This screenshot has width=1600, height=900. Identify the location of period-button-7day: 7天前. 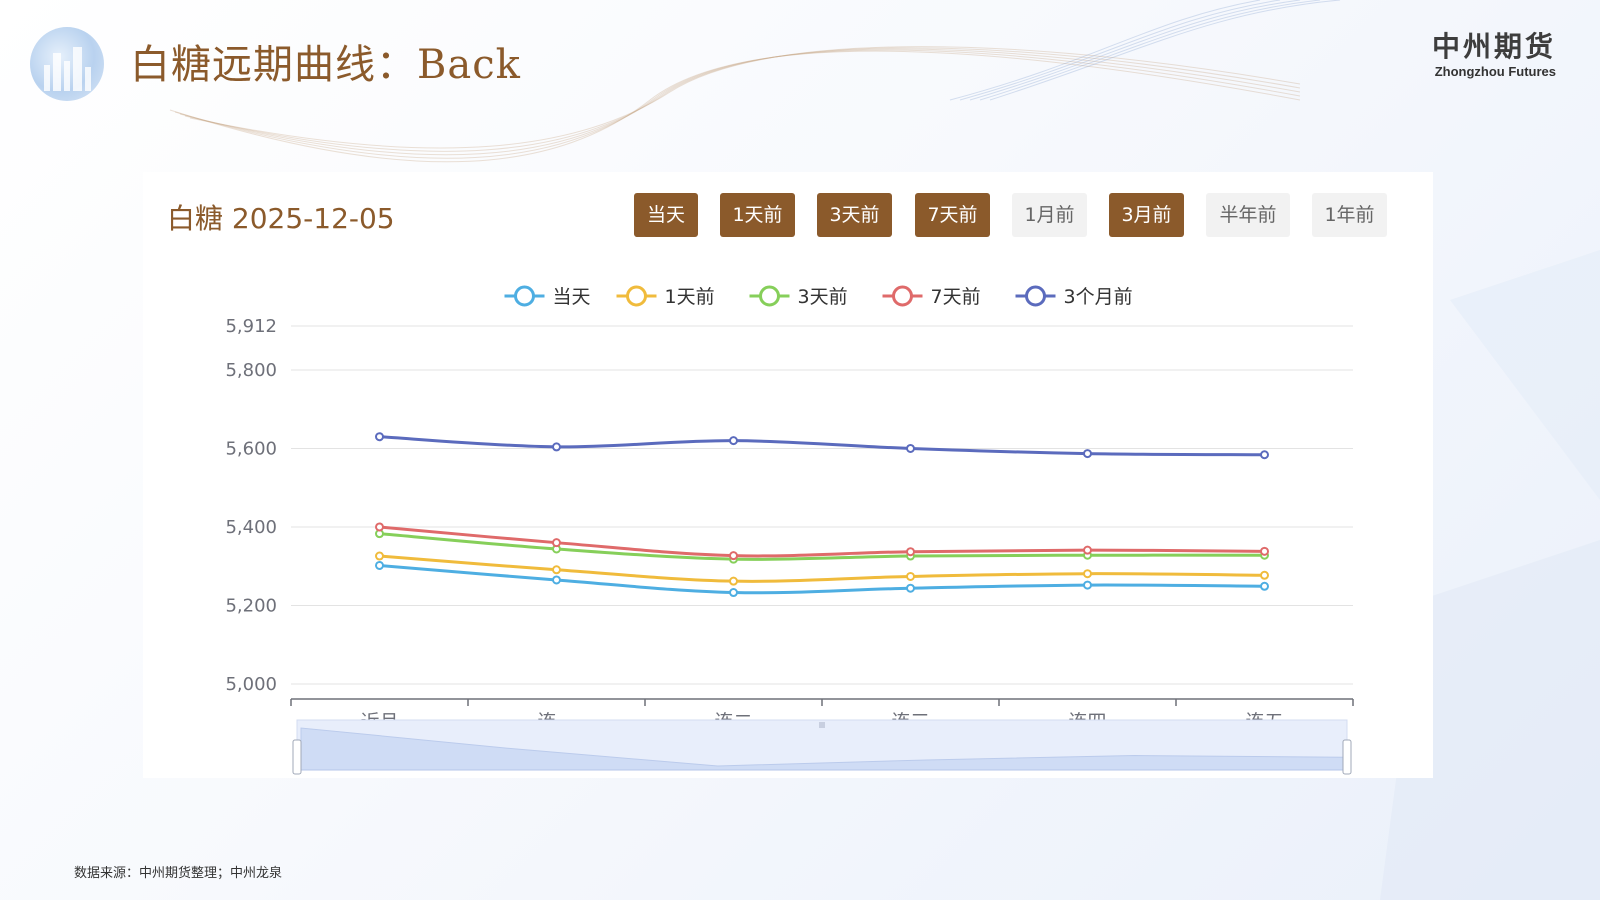
(952, 215).